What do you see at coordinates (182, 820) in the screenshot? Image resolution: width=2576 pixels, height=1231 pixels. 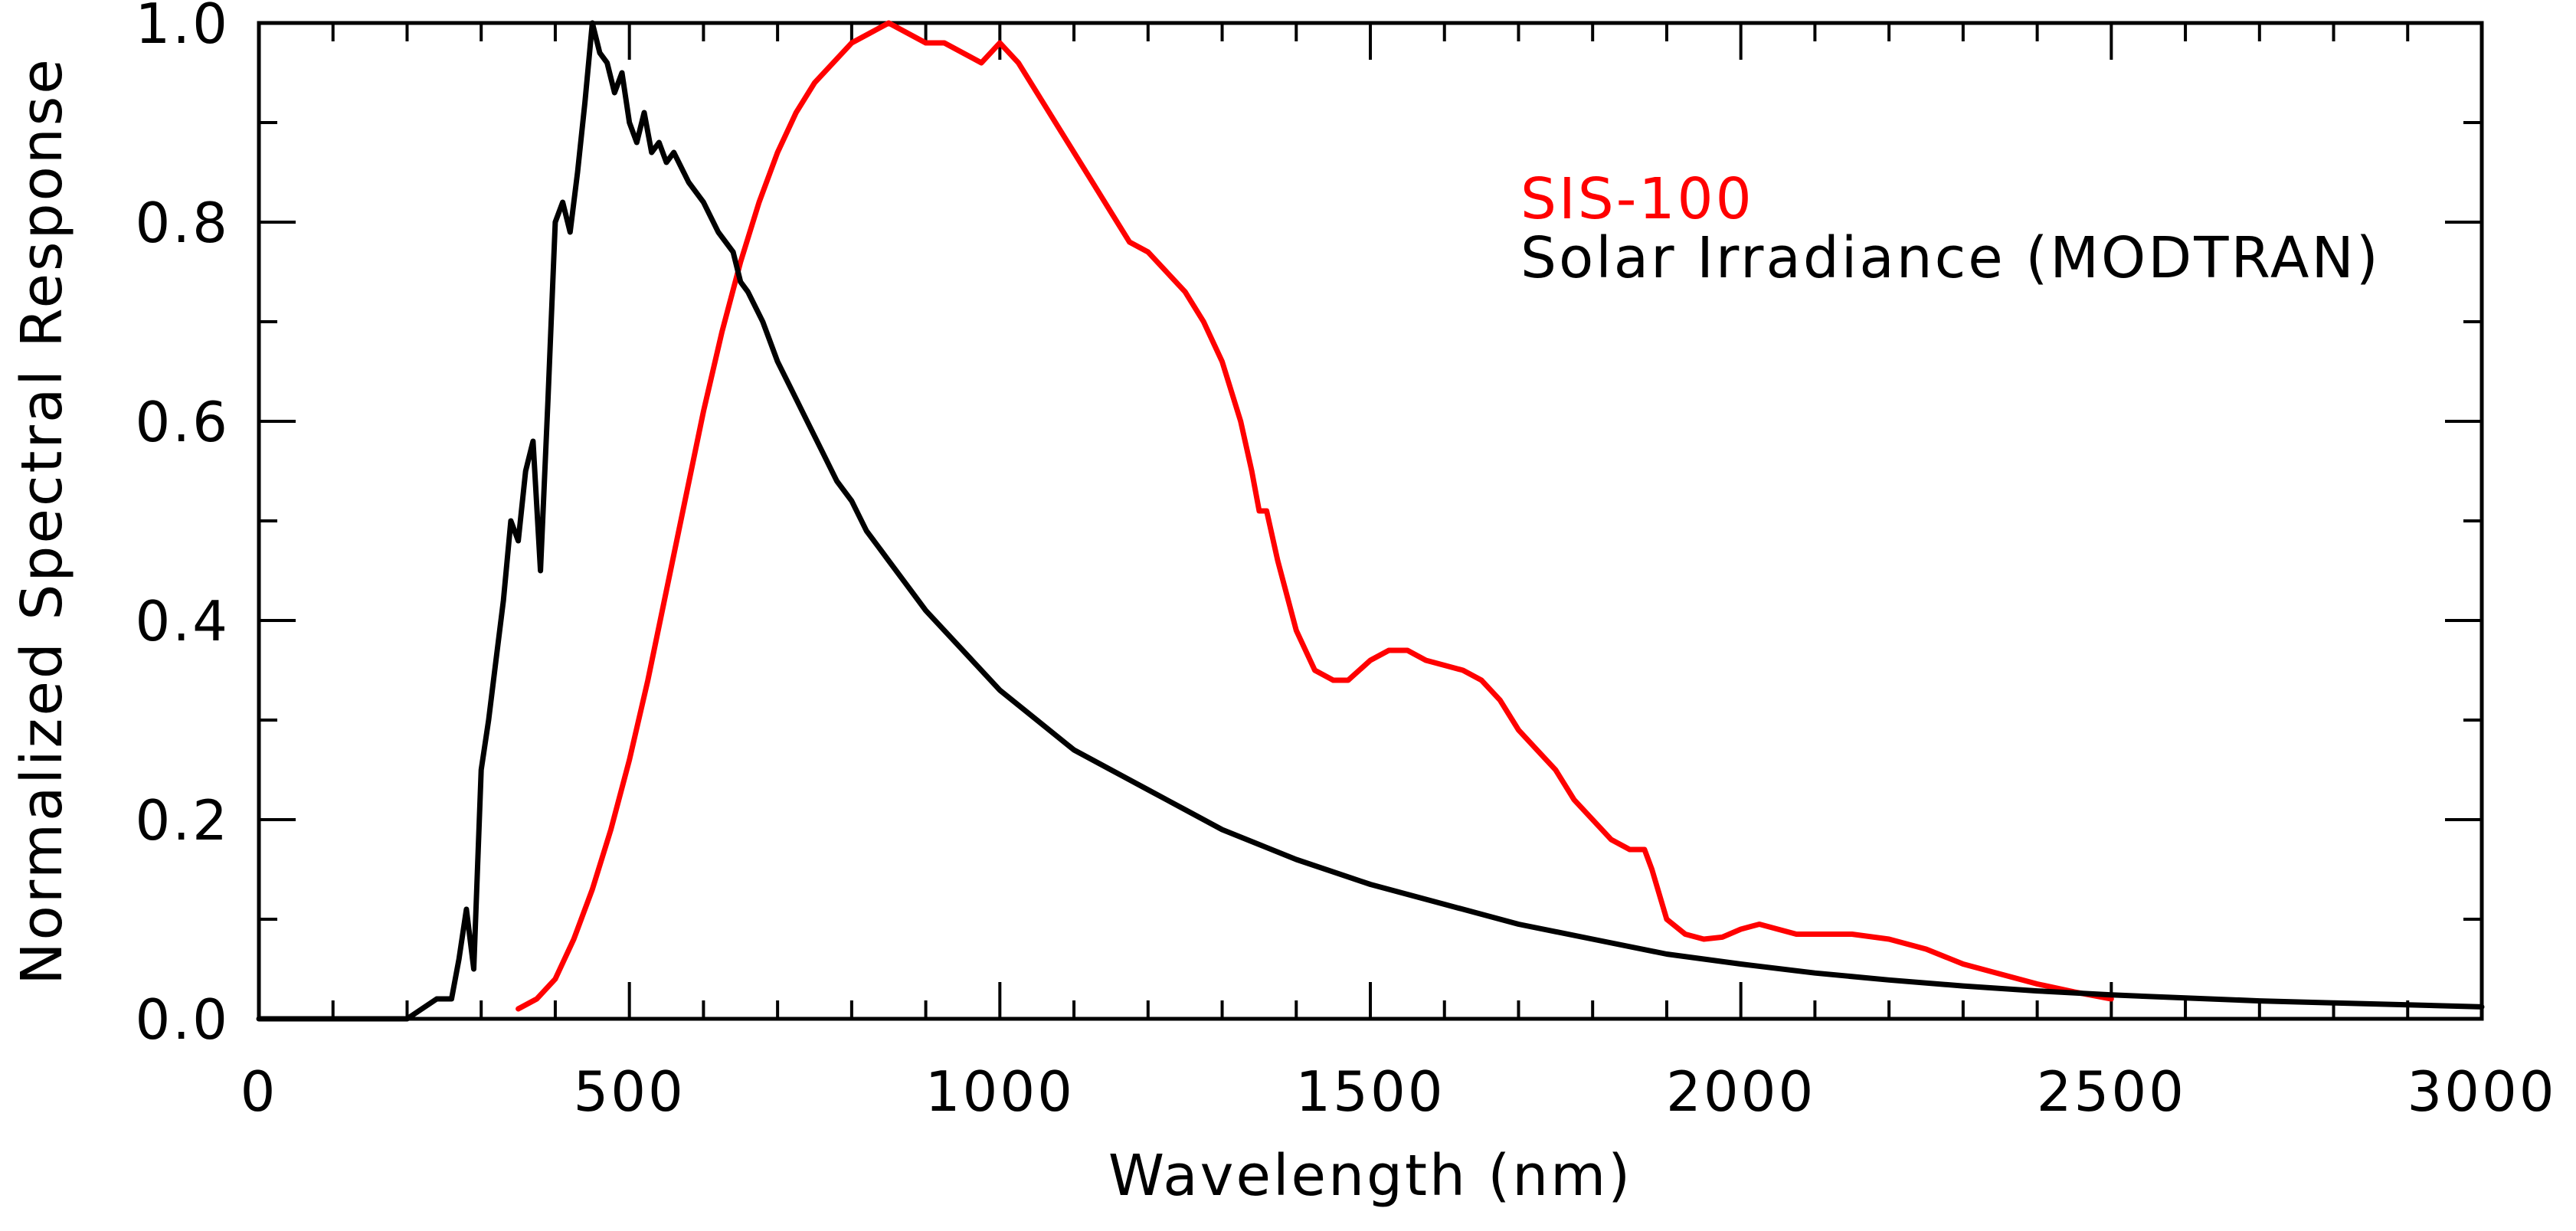 I see `y-tick-label: 0.2` at bounding box center [182, 820].